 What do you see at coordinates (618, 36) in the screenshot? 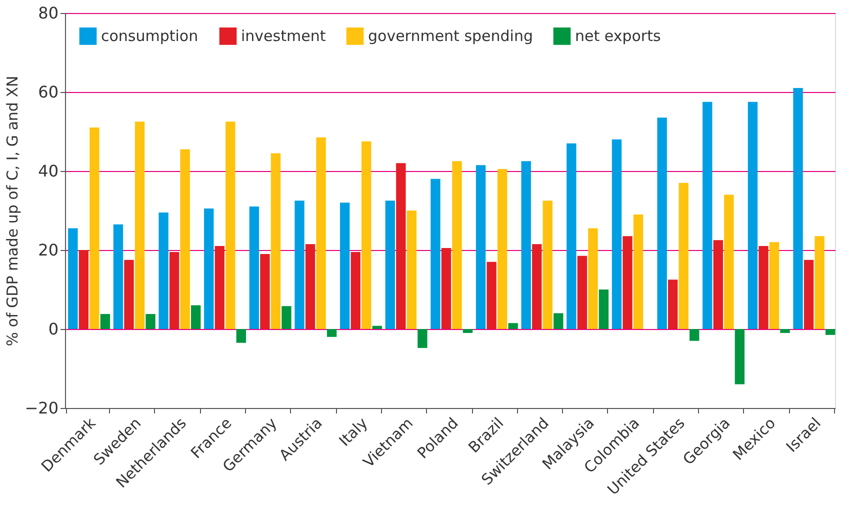
I see `legend-label: net exports` at bounding box center [618, 36].